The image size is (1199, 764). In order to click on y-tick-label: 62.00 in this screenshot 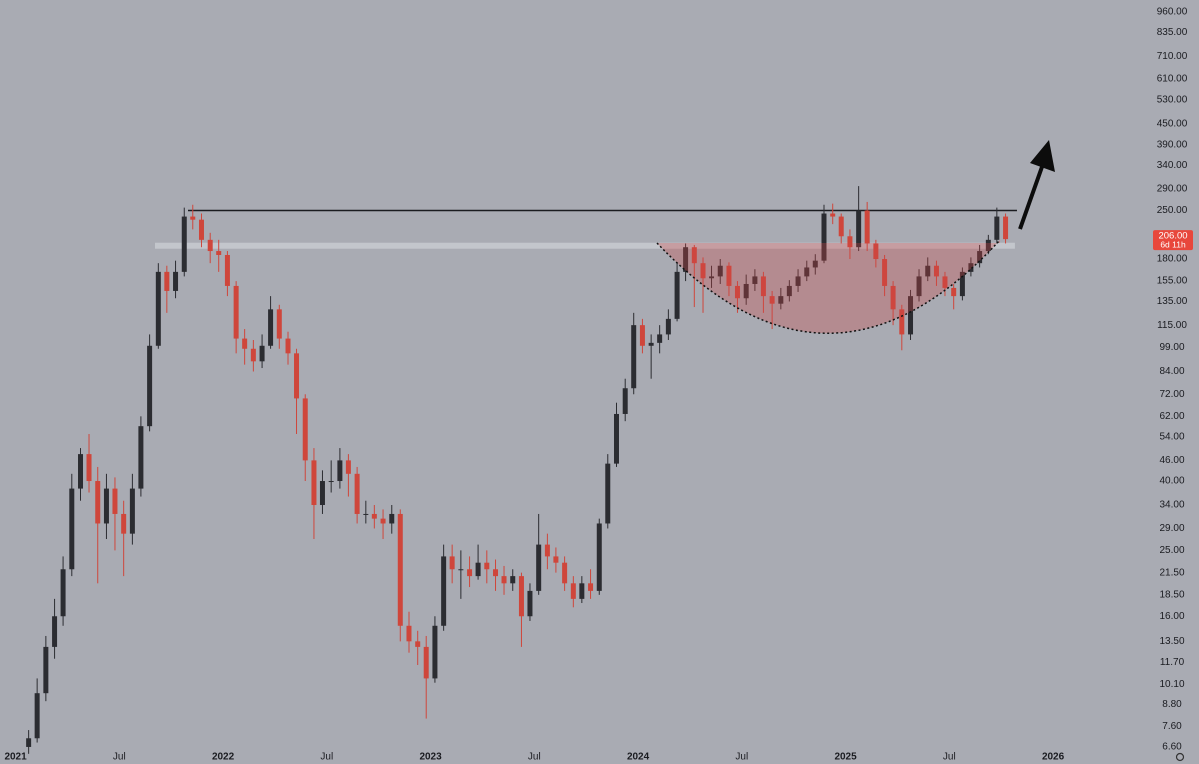, I will do `click(1171, 416)`.